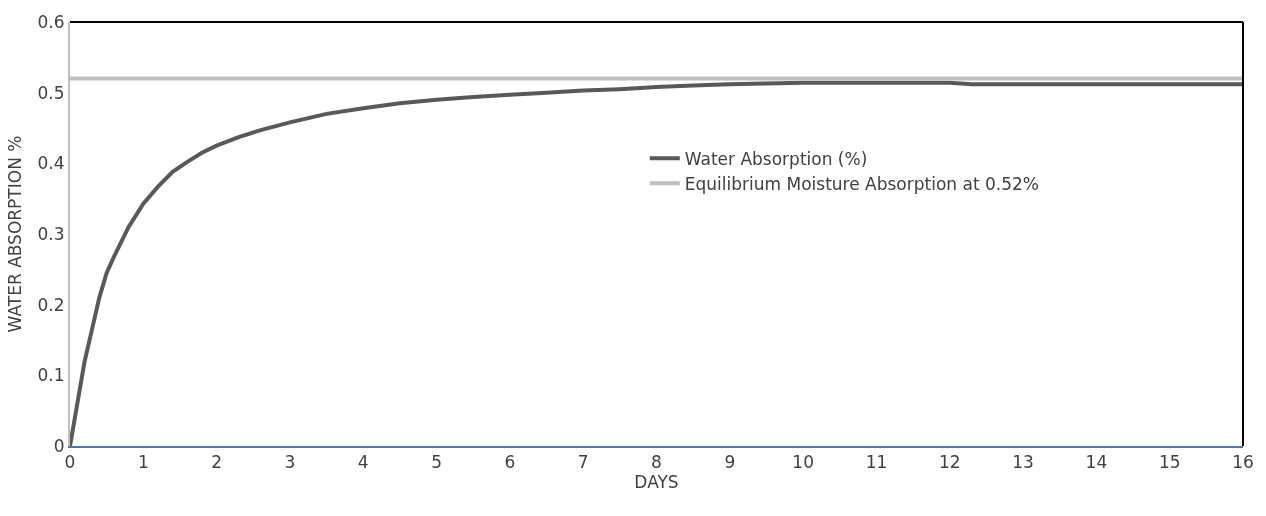 The height and width of the screenshot is (516, 1266). Describe the element at coordinates (583, 462) in the screenshot. I see `x-tick-label: 7` at that location.